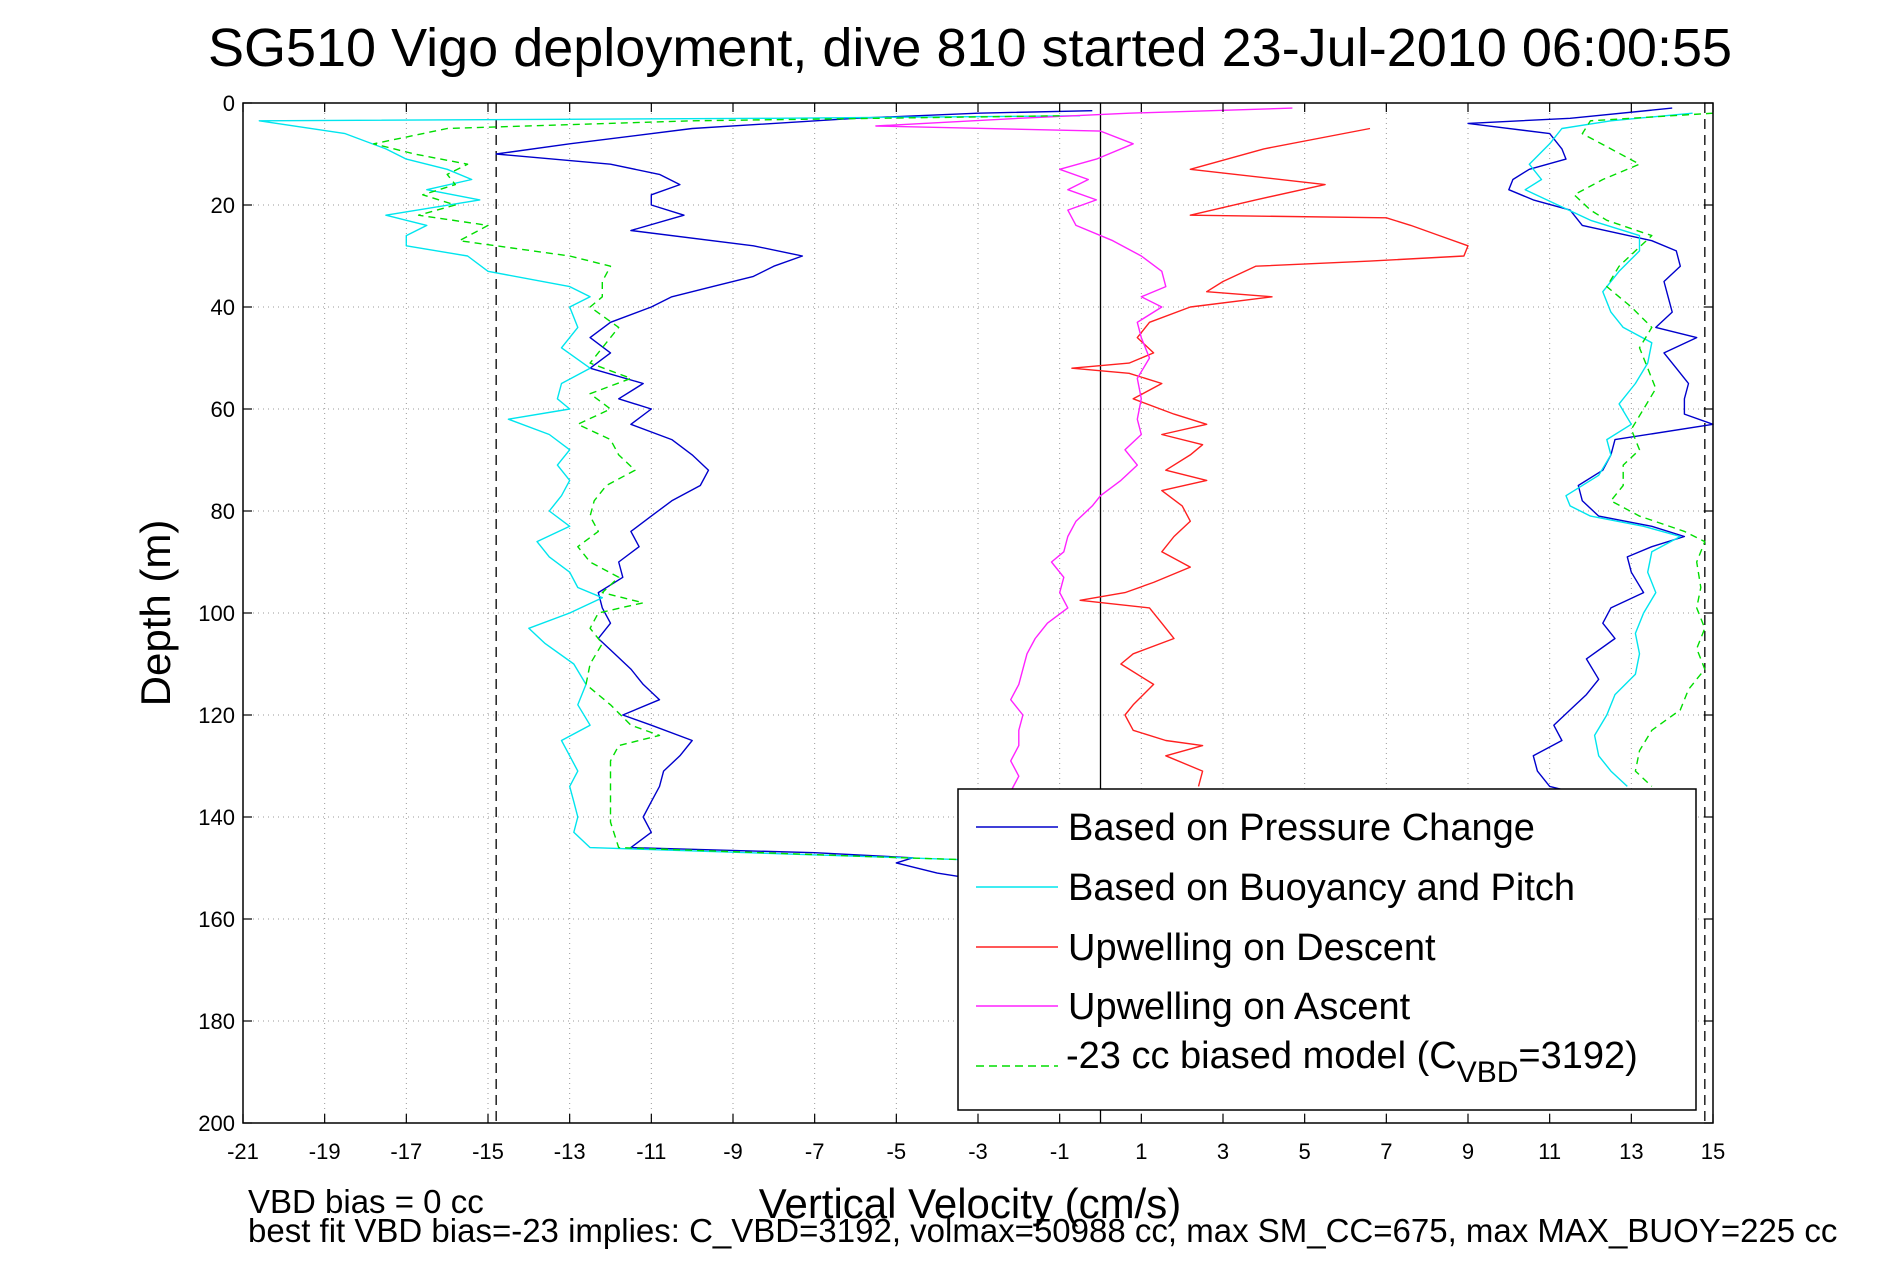 The width and height of the screenshot is (1891, 1262). Describe the element at coordinates (216, 919) in the screenshot. I see `y-tick-label: 160` at that location.